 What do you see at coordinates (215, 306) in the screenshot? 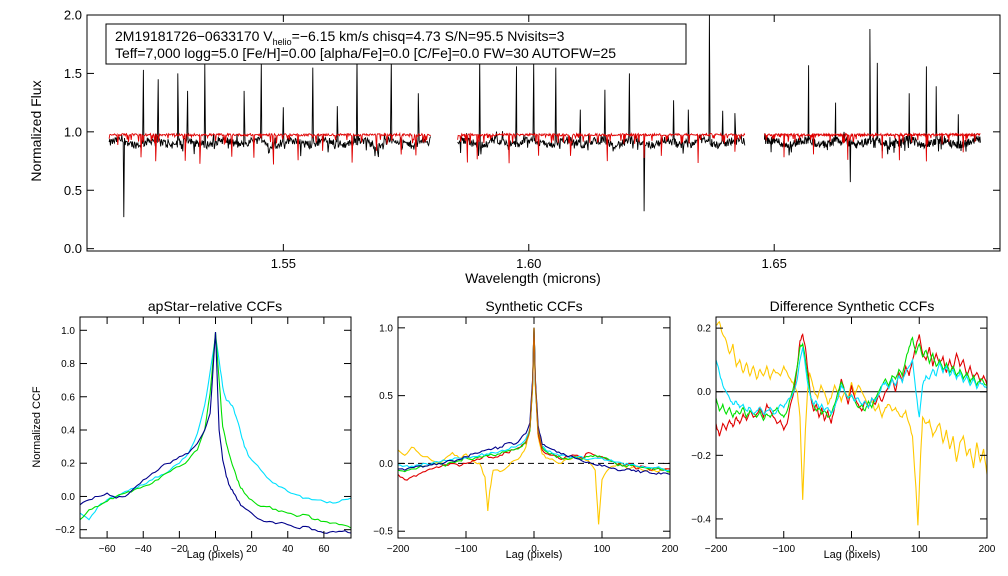
I see `apstar-ccf-title: apStar−relative CCFs` at bounding box center [215, 306].